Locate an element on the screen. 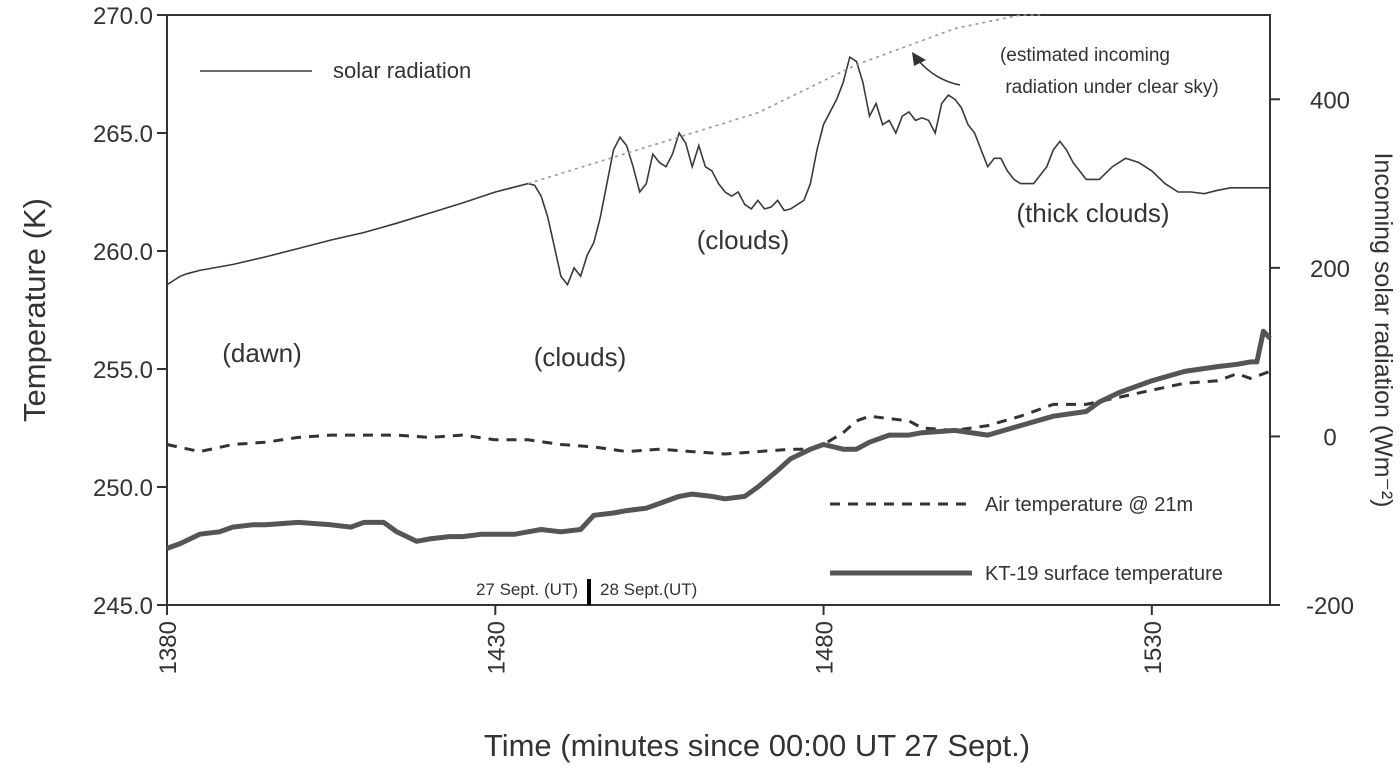  right-y-tick-label: 0 is located at coordinates (1329, 437).